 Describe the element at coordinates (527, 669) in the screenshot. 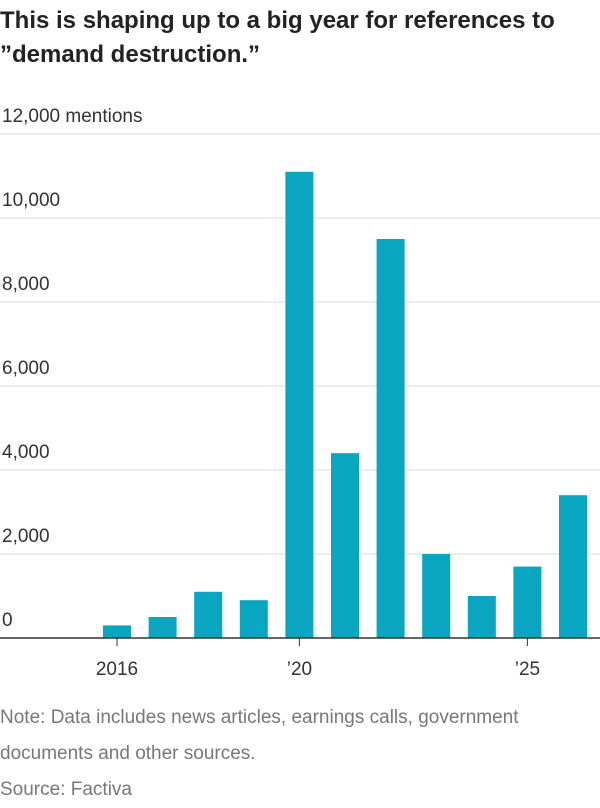

I see `x-tick-label: ’25` at that location.